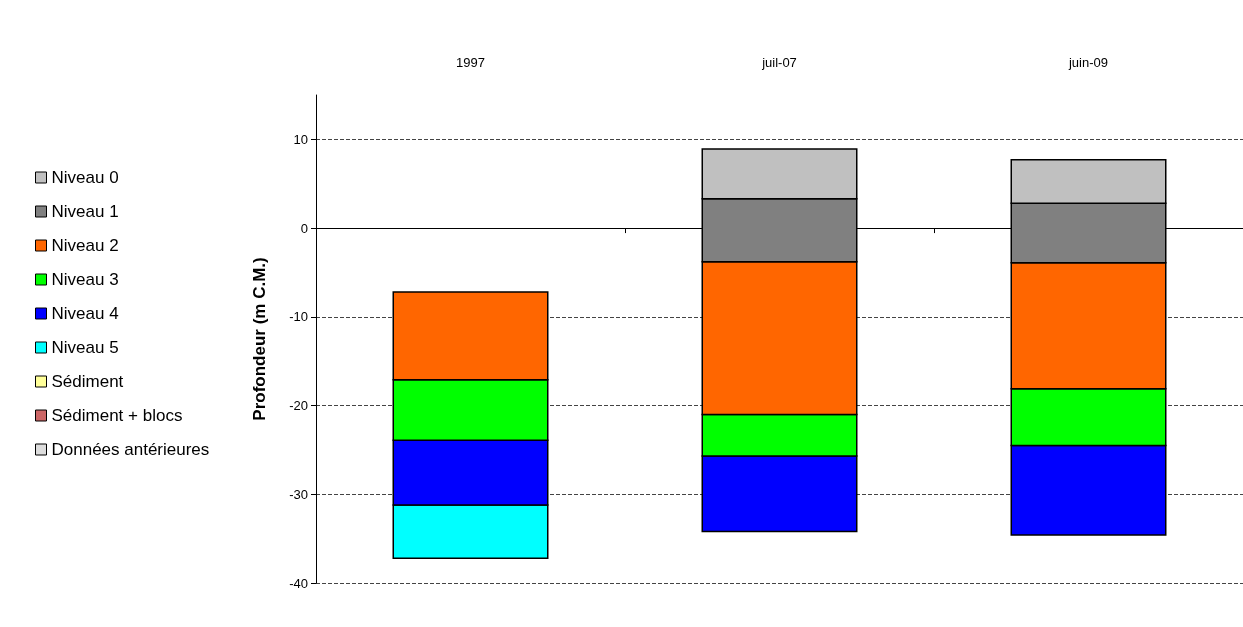 The image size is (1243, 627). What do you see at coordinates (85, 245) in the screenshot?
I see `legend-label: Niveau 2` at bounding box center [85, 245].